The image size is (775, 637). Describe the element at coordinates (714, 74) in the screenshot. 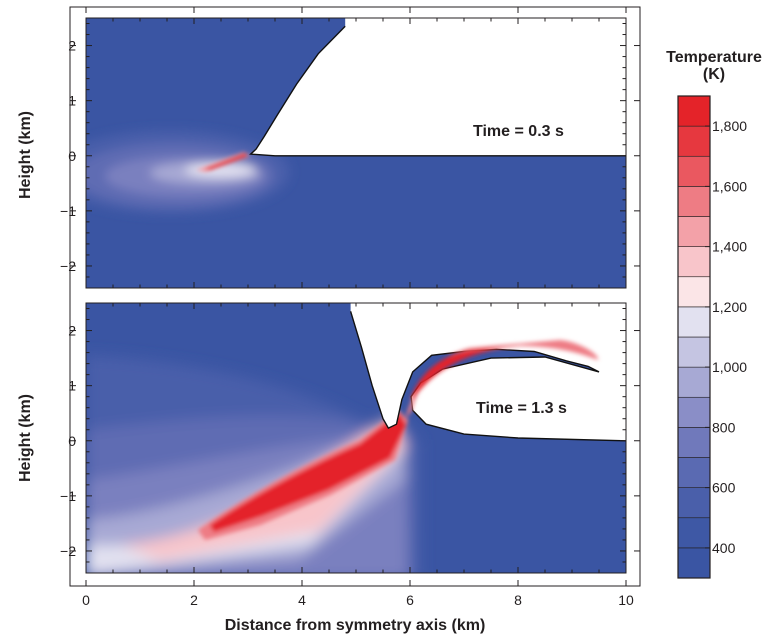

I see `colorbar-unit: (K)` at that location.